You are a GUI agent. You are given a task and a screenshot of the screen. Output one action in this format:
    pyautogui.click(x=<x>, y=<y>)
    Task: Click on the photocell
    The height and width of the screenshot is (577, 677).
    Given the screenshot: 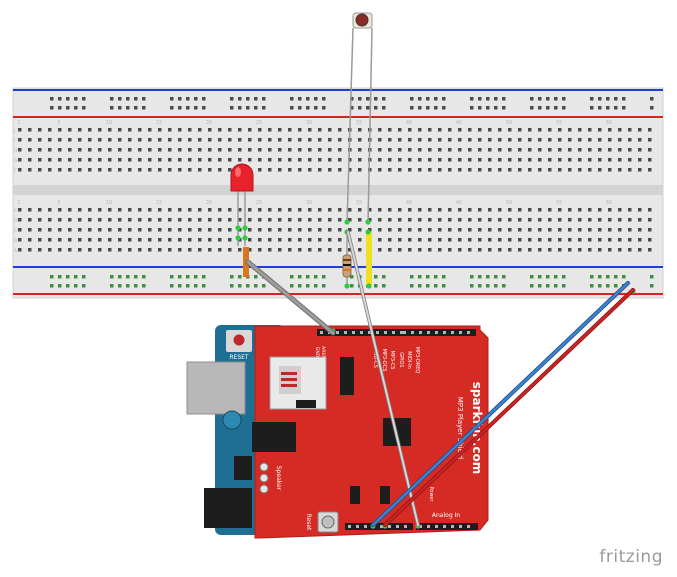 What is the action you would take?
    pyautogui.click(x=359, y=118)
    